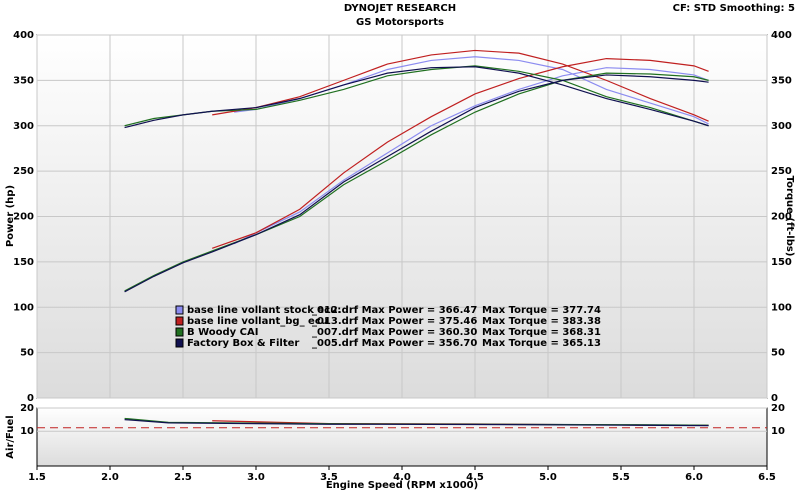  Describe the element at coordinates (23, 307) in the screenshot. I see `y-tick-label: 100` at that location.